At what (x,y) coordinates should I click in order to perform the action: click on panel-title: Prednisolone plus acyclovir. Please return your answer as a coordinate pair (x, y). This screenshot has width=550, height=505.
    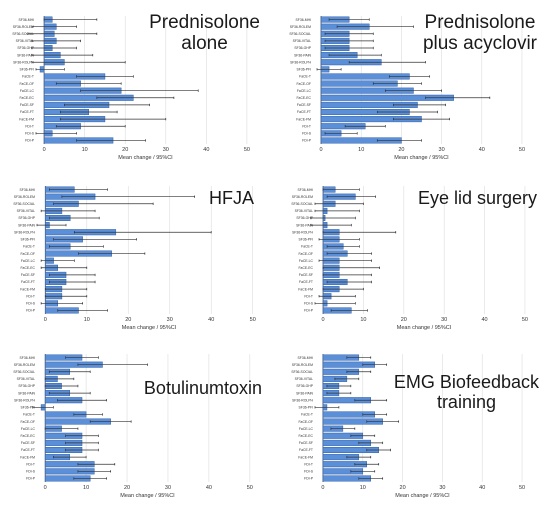
    Looking at the image, I should click on (480, 33).